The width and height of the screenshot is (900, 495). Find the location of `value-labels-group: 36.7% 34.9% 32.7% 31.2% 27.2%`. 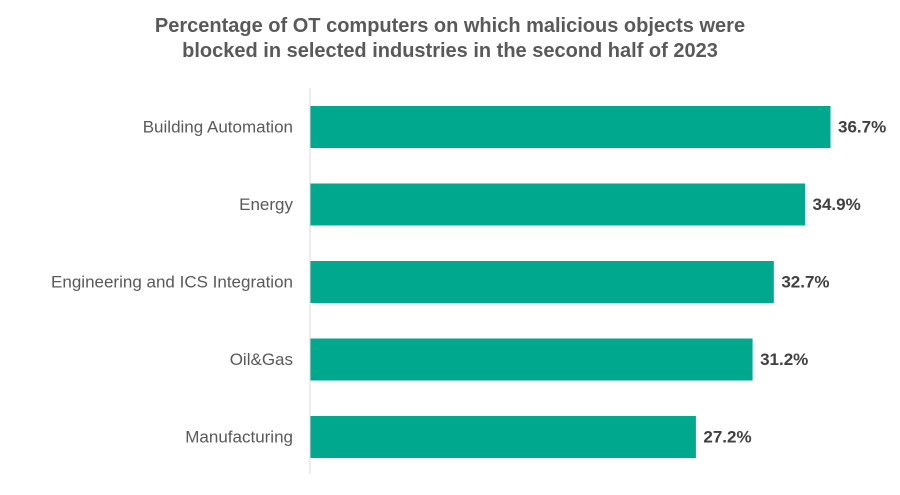

value-labels-group: 36.7% 34.9% 32.7% 31.2% 27.2% is located at coordinates (794, 282).